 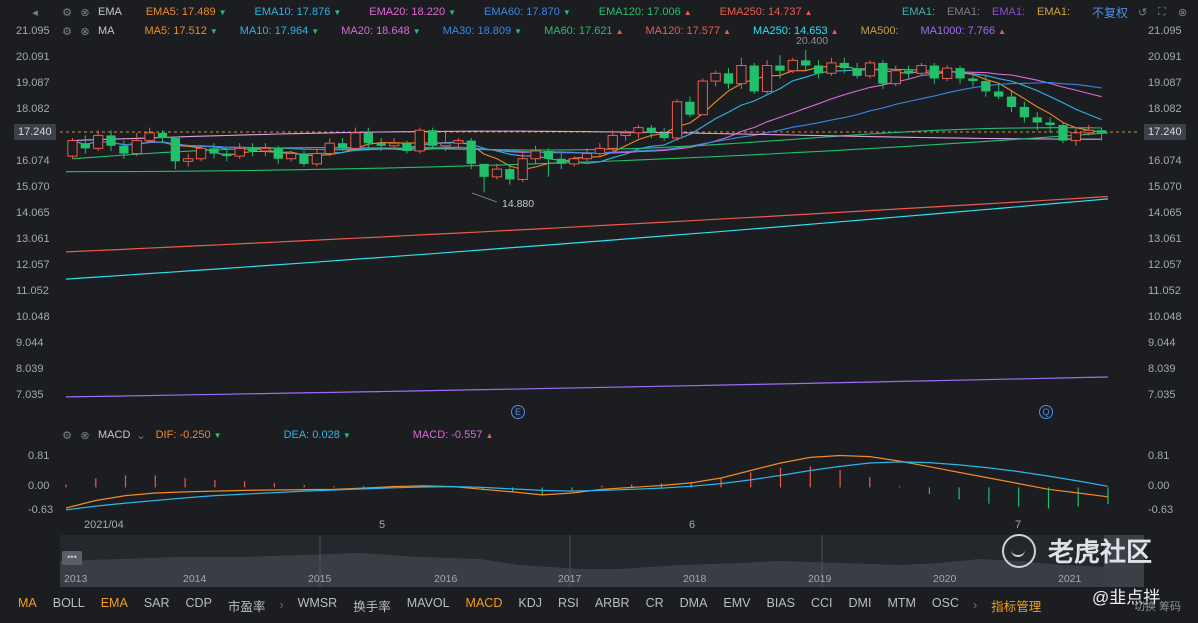 I want to click on price-tick: 8.039, so click(x=1162, y=369).